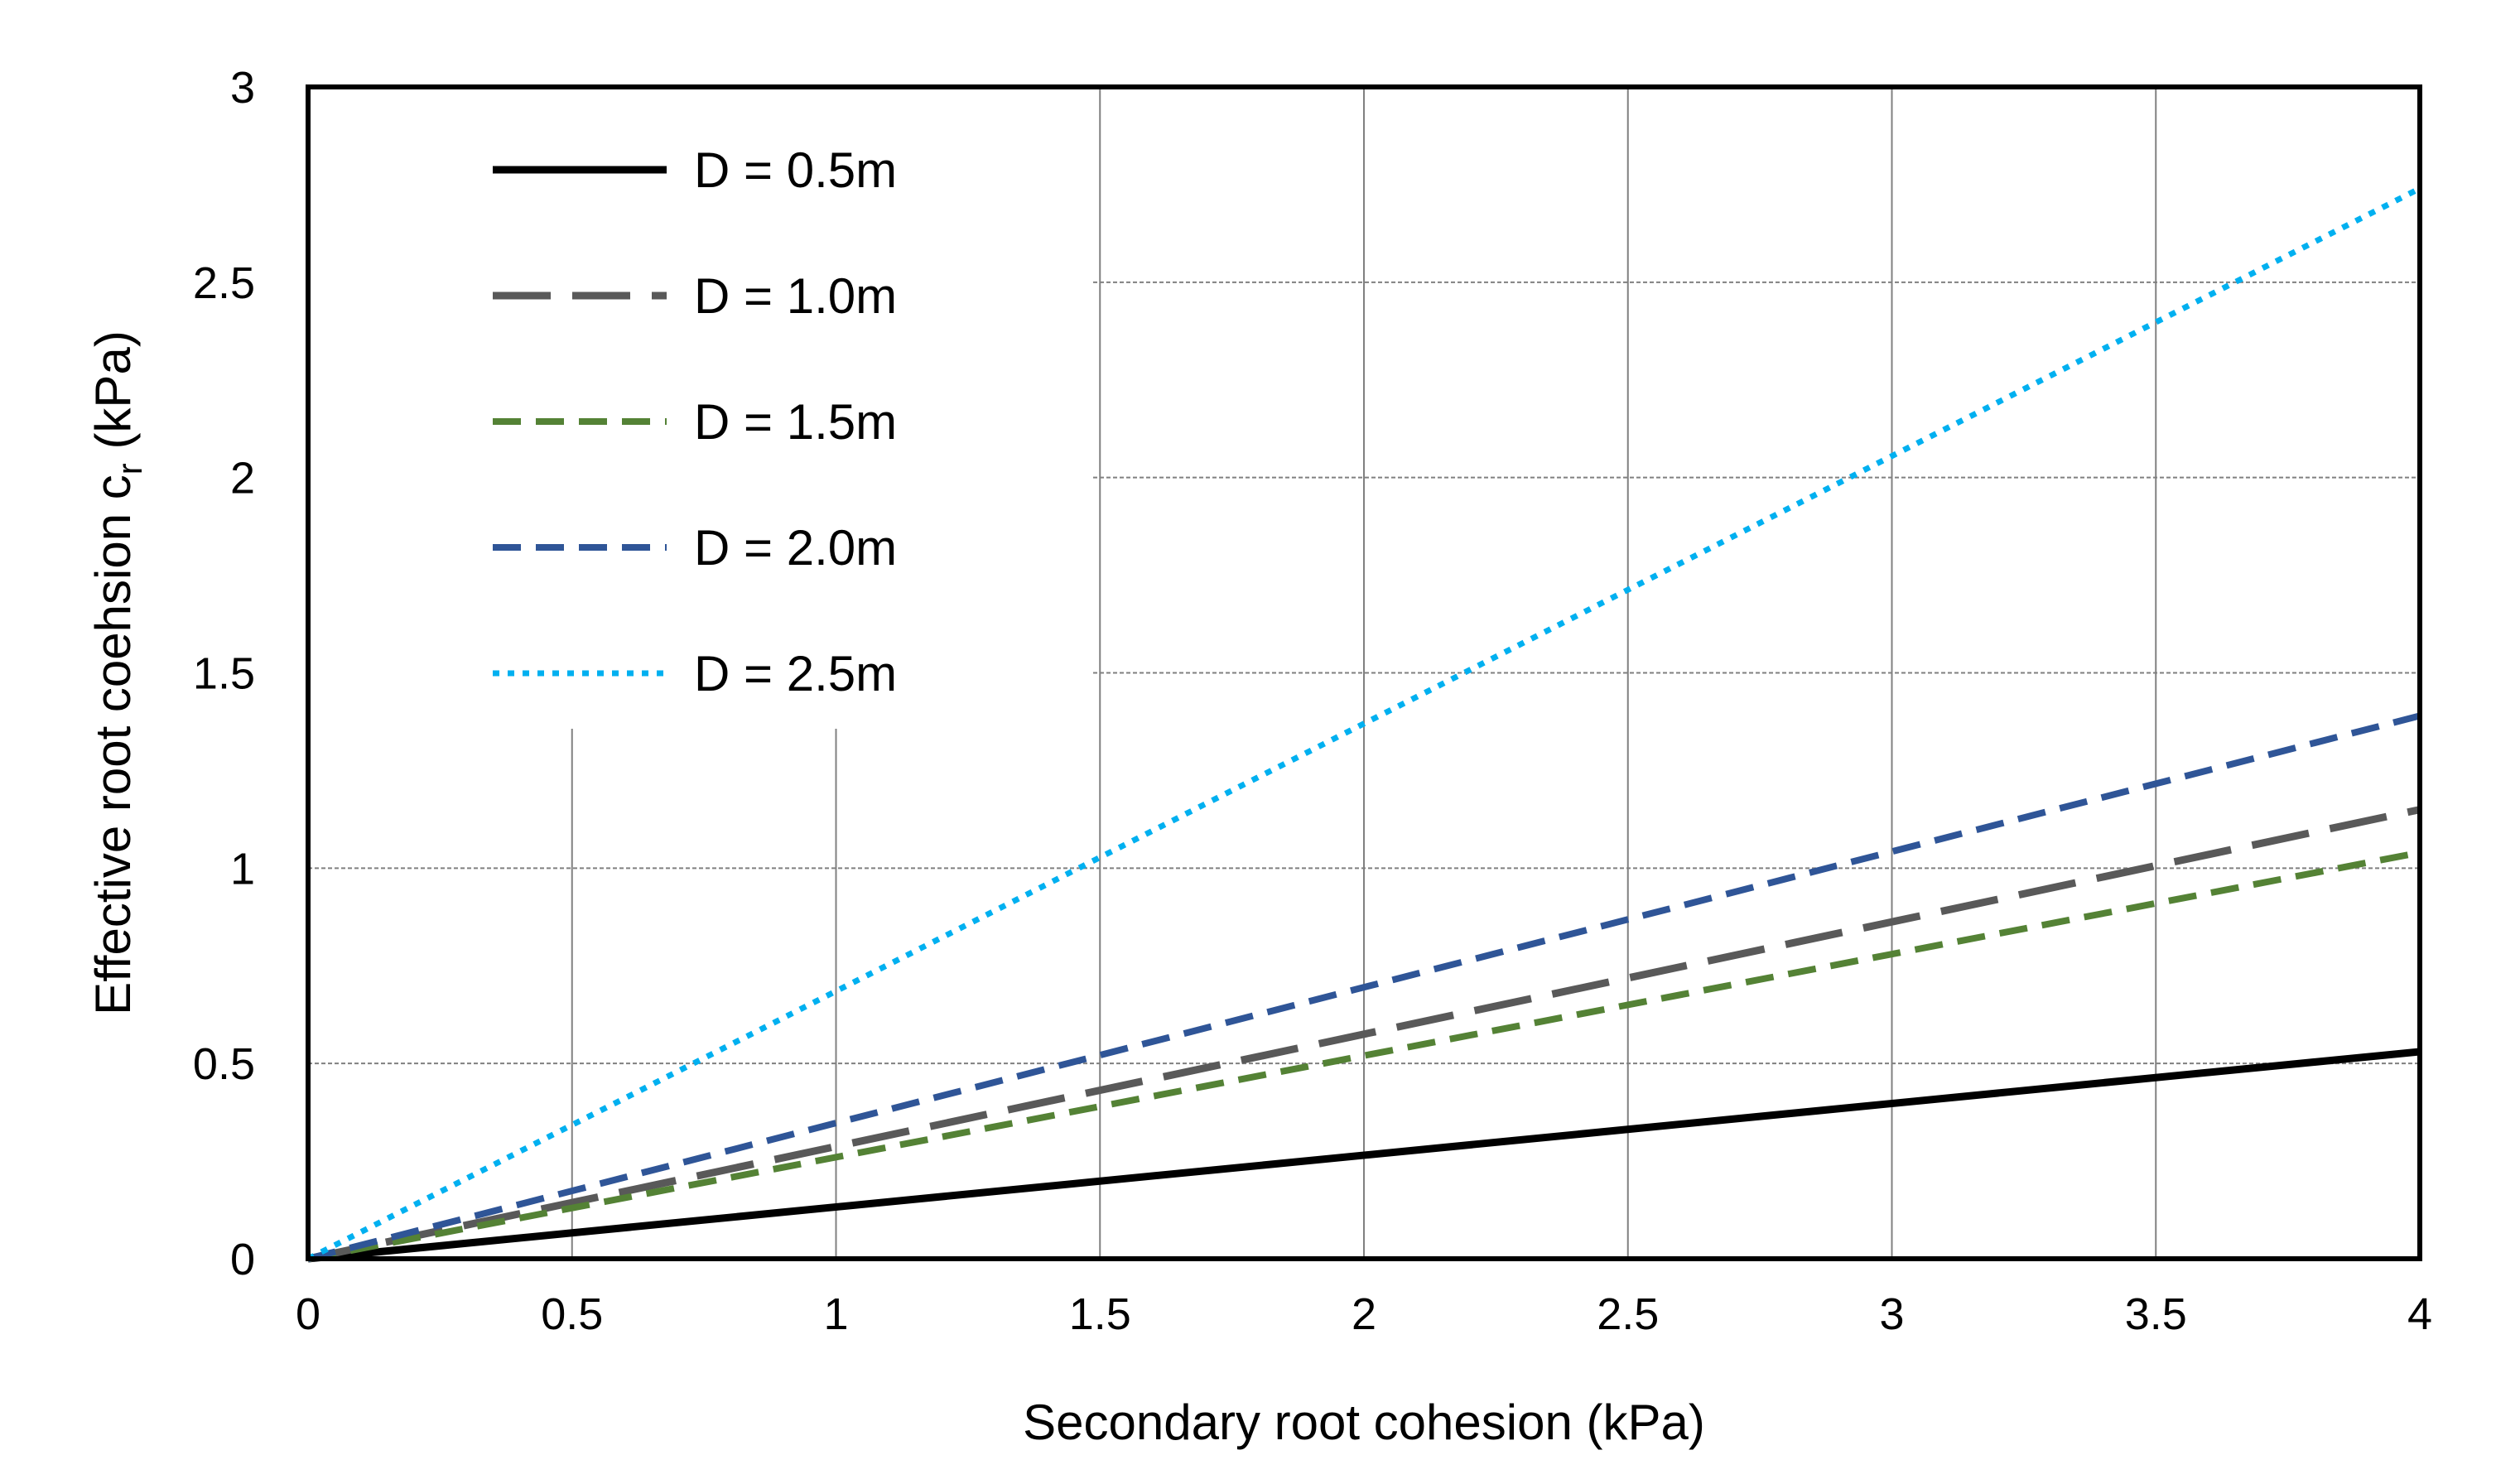  I want to click on legend-label-4: D = 2.0m, so click(795, 548).